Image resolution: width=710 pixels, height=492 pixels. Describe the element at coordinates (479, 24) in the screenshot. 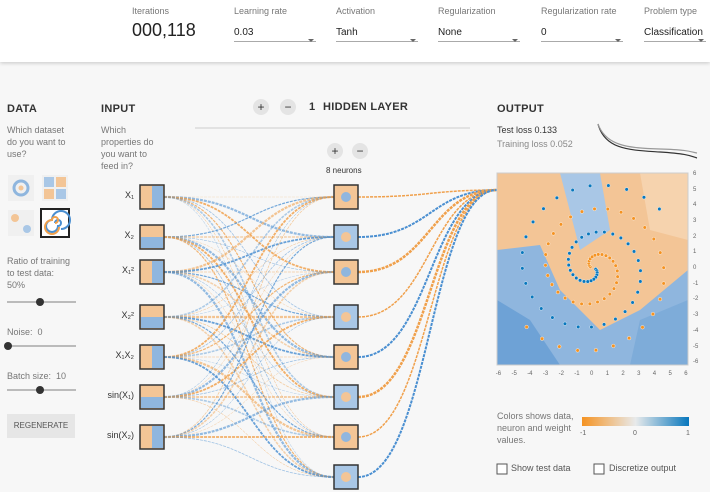

I see `dropdown: Regularization None` at that location.